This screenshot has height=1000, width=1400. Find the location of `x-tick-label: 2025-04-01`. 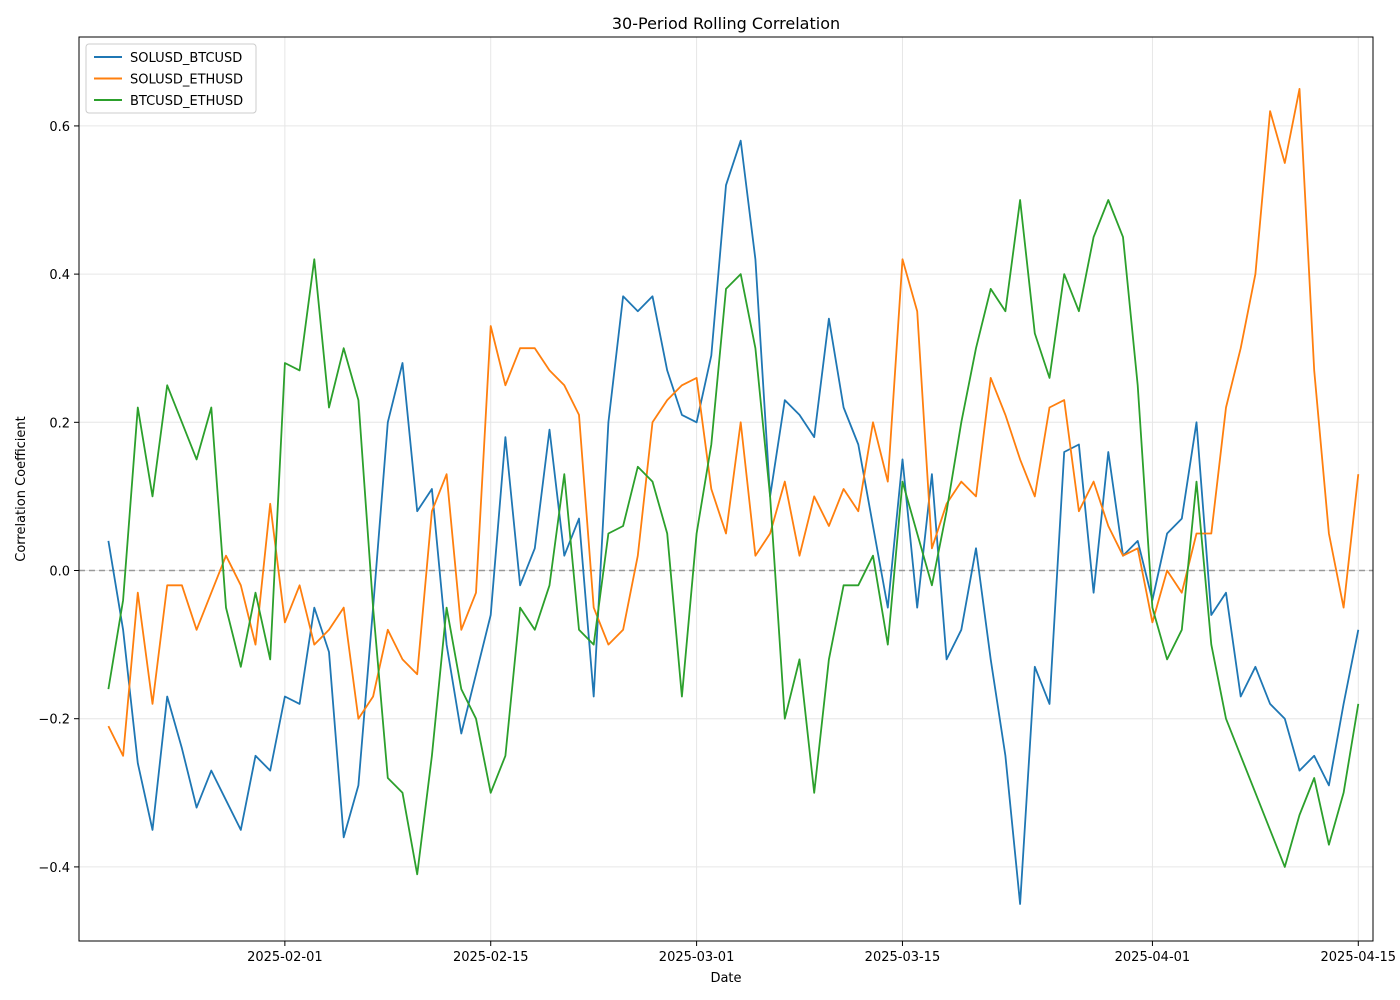

x-tick-label: 2025-04-01 is located at coordinates (1153, 957).